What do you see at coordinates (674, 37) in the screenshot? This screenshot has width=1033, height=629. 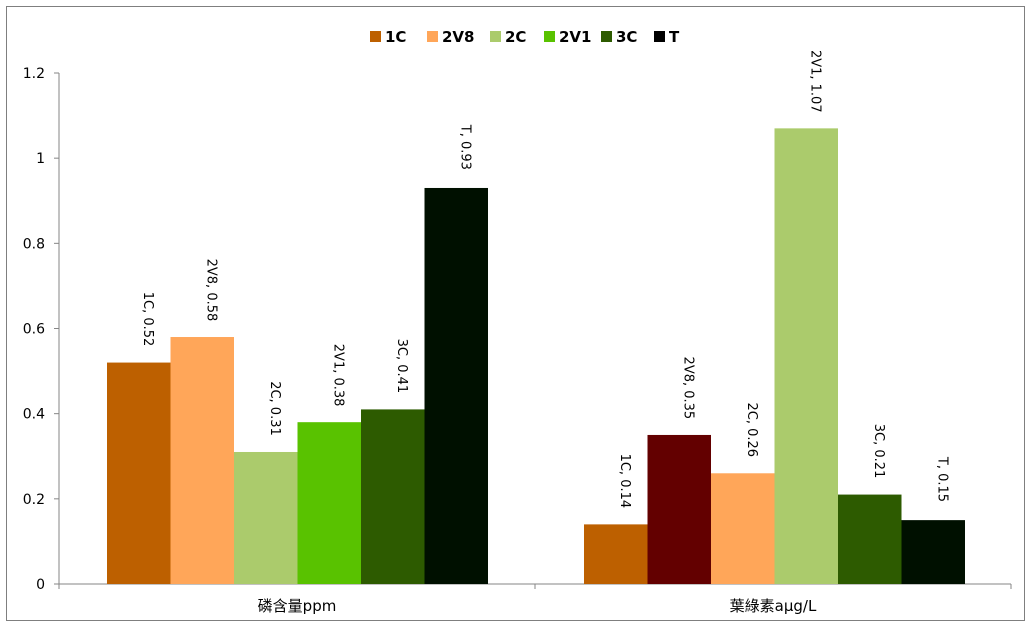 I see `legend-label: T` at bounding box center [674, 37].